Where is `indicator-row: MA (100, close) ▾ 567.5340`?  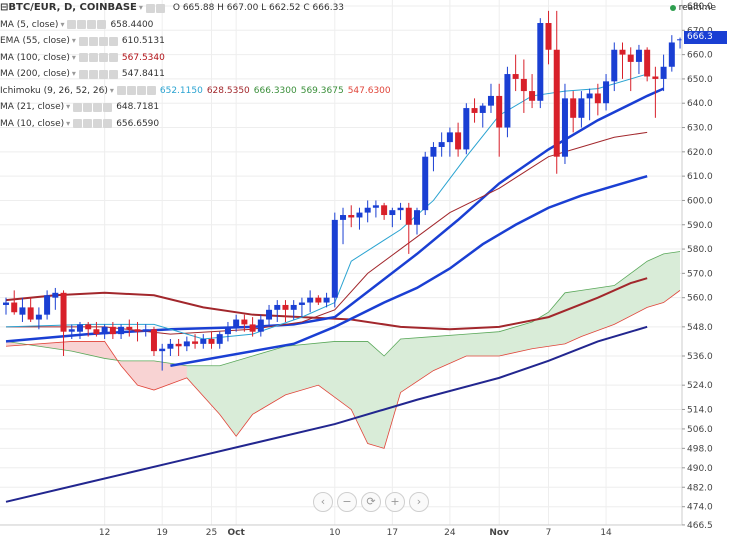 indicator-row: MA (100, close) ▾ 567.5340 is located at coordinates (197, 58).